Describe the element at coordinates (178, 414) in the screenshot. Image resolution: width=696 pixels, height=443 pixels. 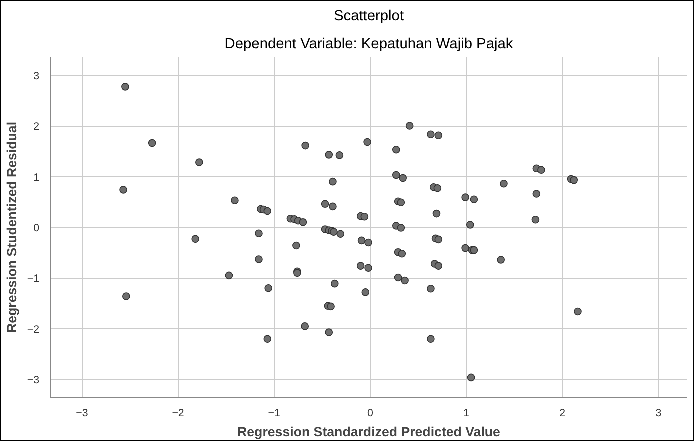
I see `x-tick-label: −2` at that location.